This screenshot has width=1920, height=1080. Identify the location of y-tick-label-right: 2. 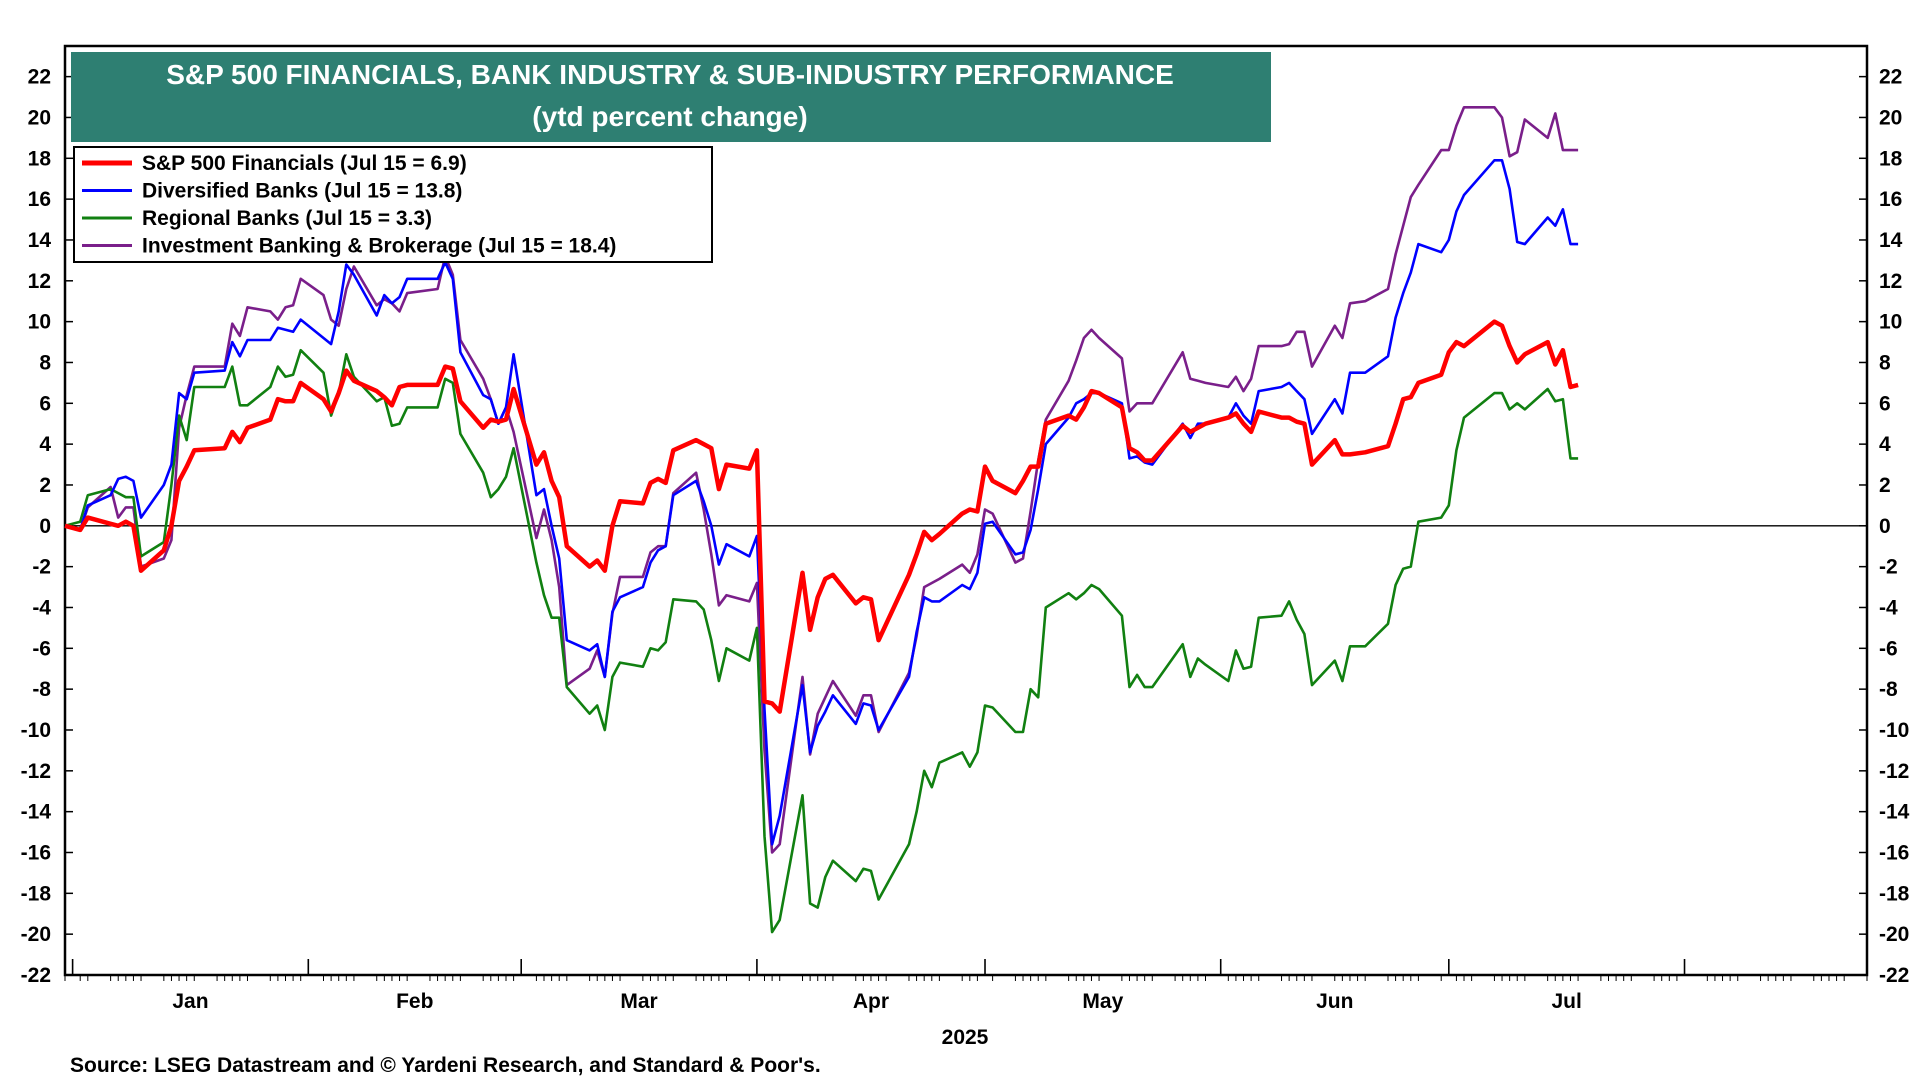
(1885, 485).